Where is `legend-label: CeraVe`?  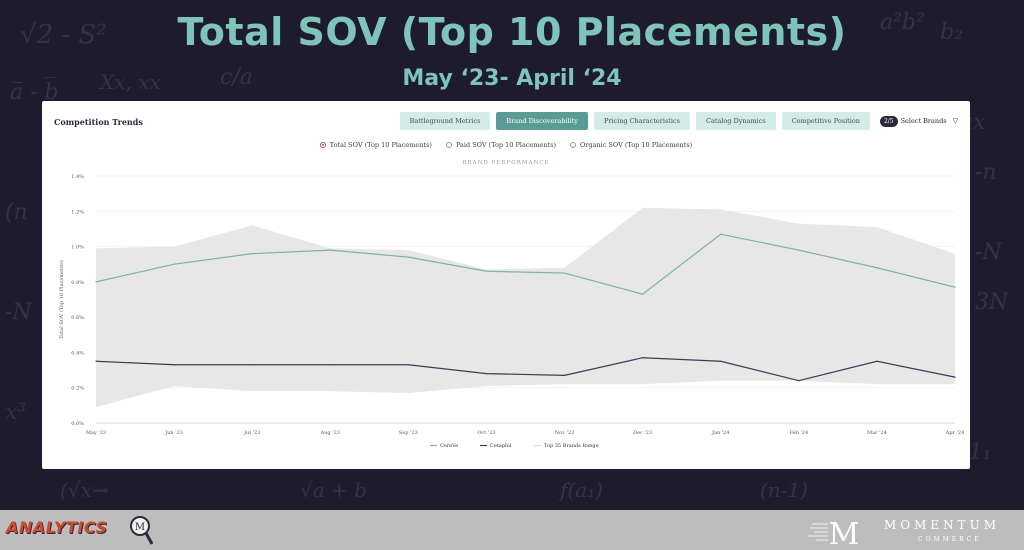
legend-label: CeraVe is located at coordinates (449, 446).